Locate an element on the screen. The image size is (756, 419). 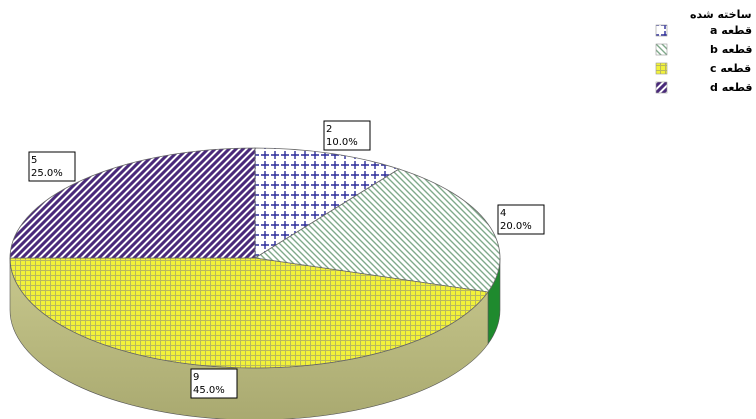
data-label-c: 9 45.0% is located at coordinates (214, 383).